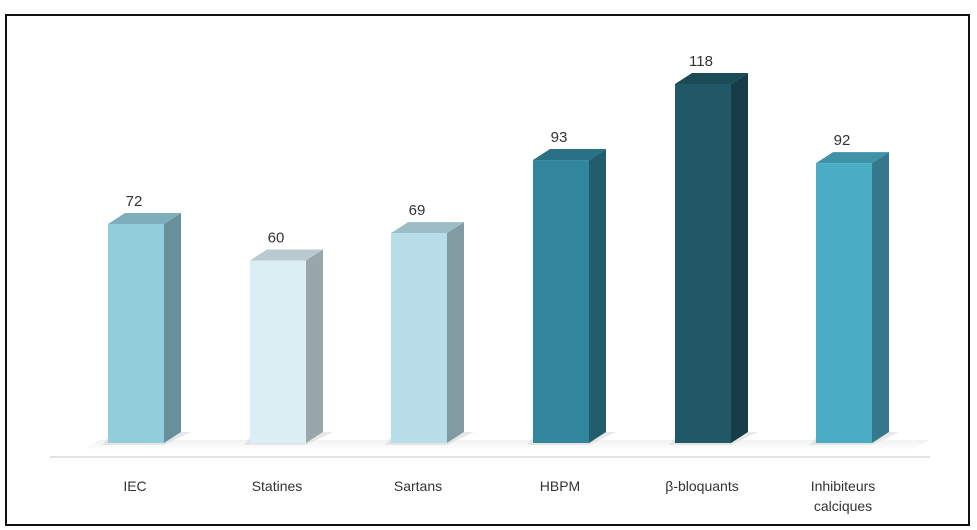 Image resolution: width=977 pixels, height=530 pixels. What do you see at coordinates (701, 61) in the screenshot?
I see `data-label: 118` at bounding box center [701, 61].